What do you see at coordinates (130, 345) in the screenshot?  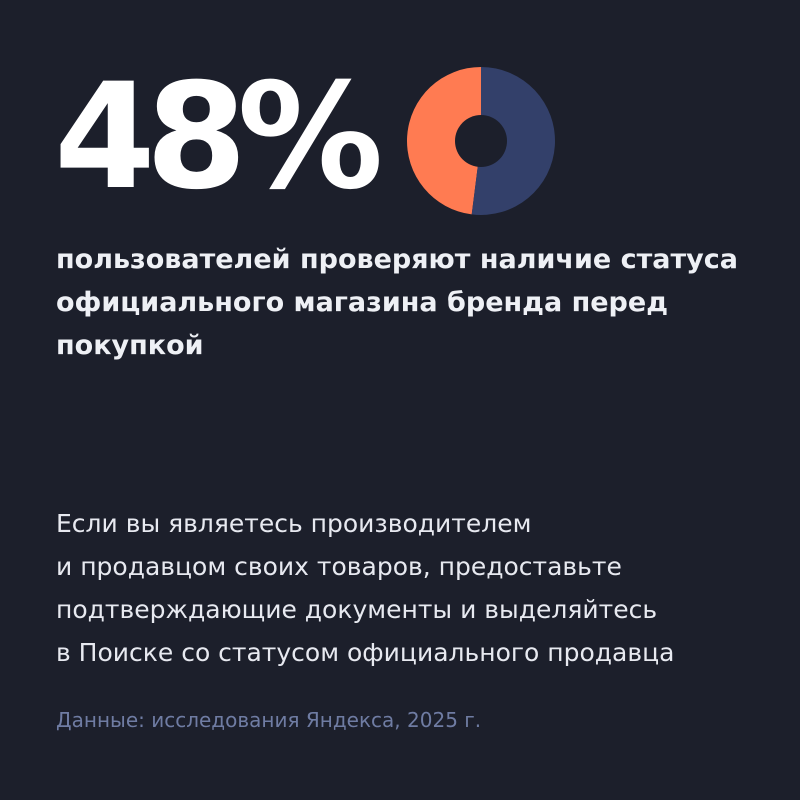 I see `stat-description-line: покупкой` at bounding box center [130, 345].